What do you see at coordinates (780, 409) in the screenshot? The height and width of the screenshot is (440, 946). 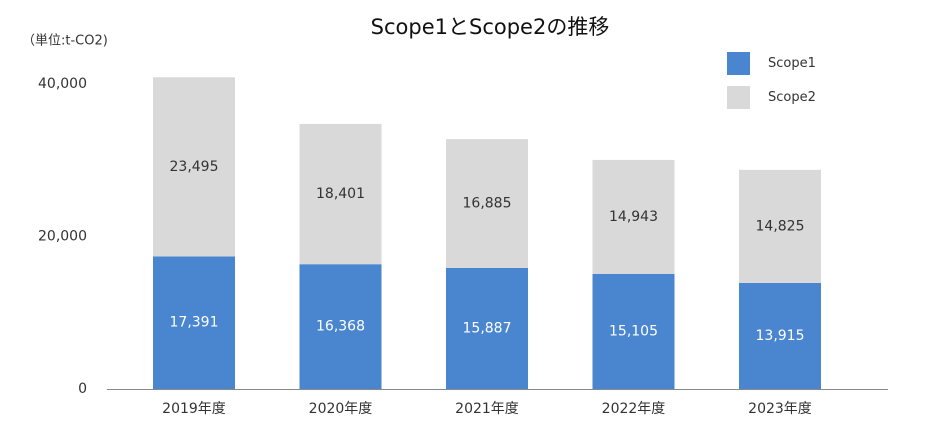 I see `x-tick-label: 2023年度` at bounding box center [780, 409].